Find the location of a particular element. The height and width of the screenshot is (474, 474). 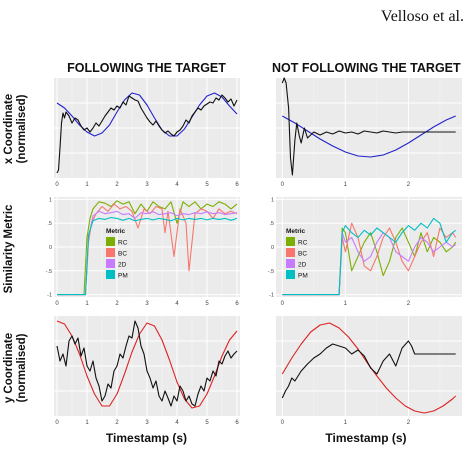

panel-y-follow: 0 1 2 3 4 5 6 is located at coordinates (147, 371).